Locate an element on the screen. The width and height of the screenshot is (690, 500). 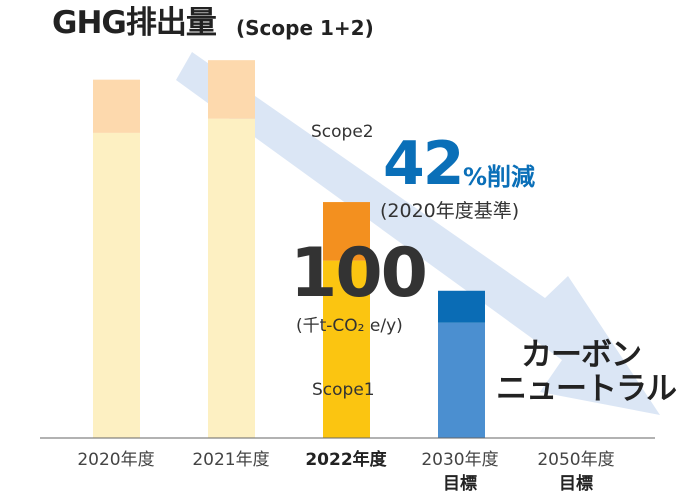
x-tick-label: 2050年度 is located at coordinates (576, 460).